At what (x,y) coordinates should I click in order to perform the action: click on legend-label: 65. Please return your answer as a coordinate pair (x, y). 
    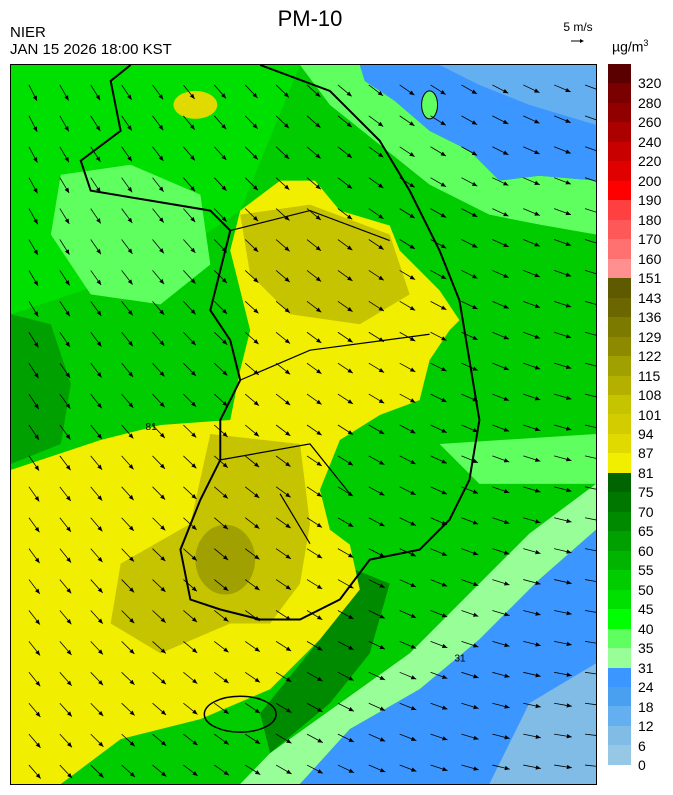
    Looking at the image, I should click on (646, 531).